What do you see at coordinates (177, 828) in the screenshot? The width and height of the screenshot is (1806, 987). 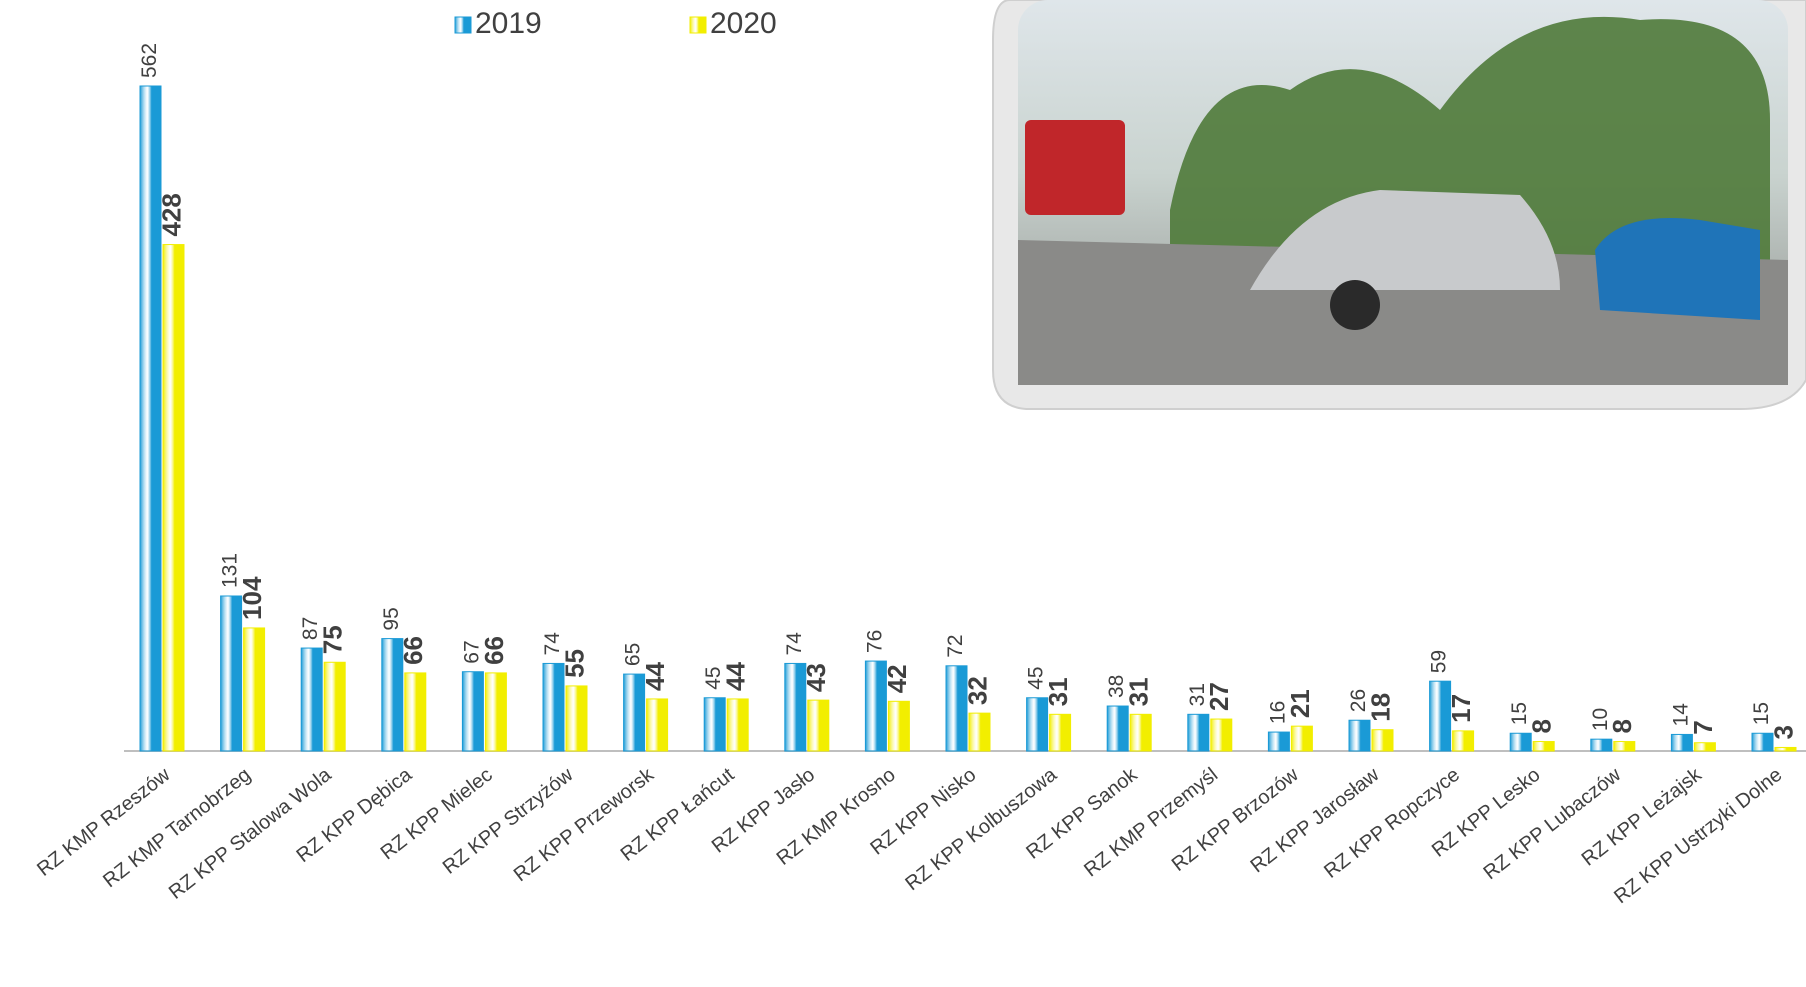 I see `x-tick-label: RZ KMP Tarnobrzeg` at bounding box center [177, 828].